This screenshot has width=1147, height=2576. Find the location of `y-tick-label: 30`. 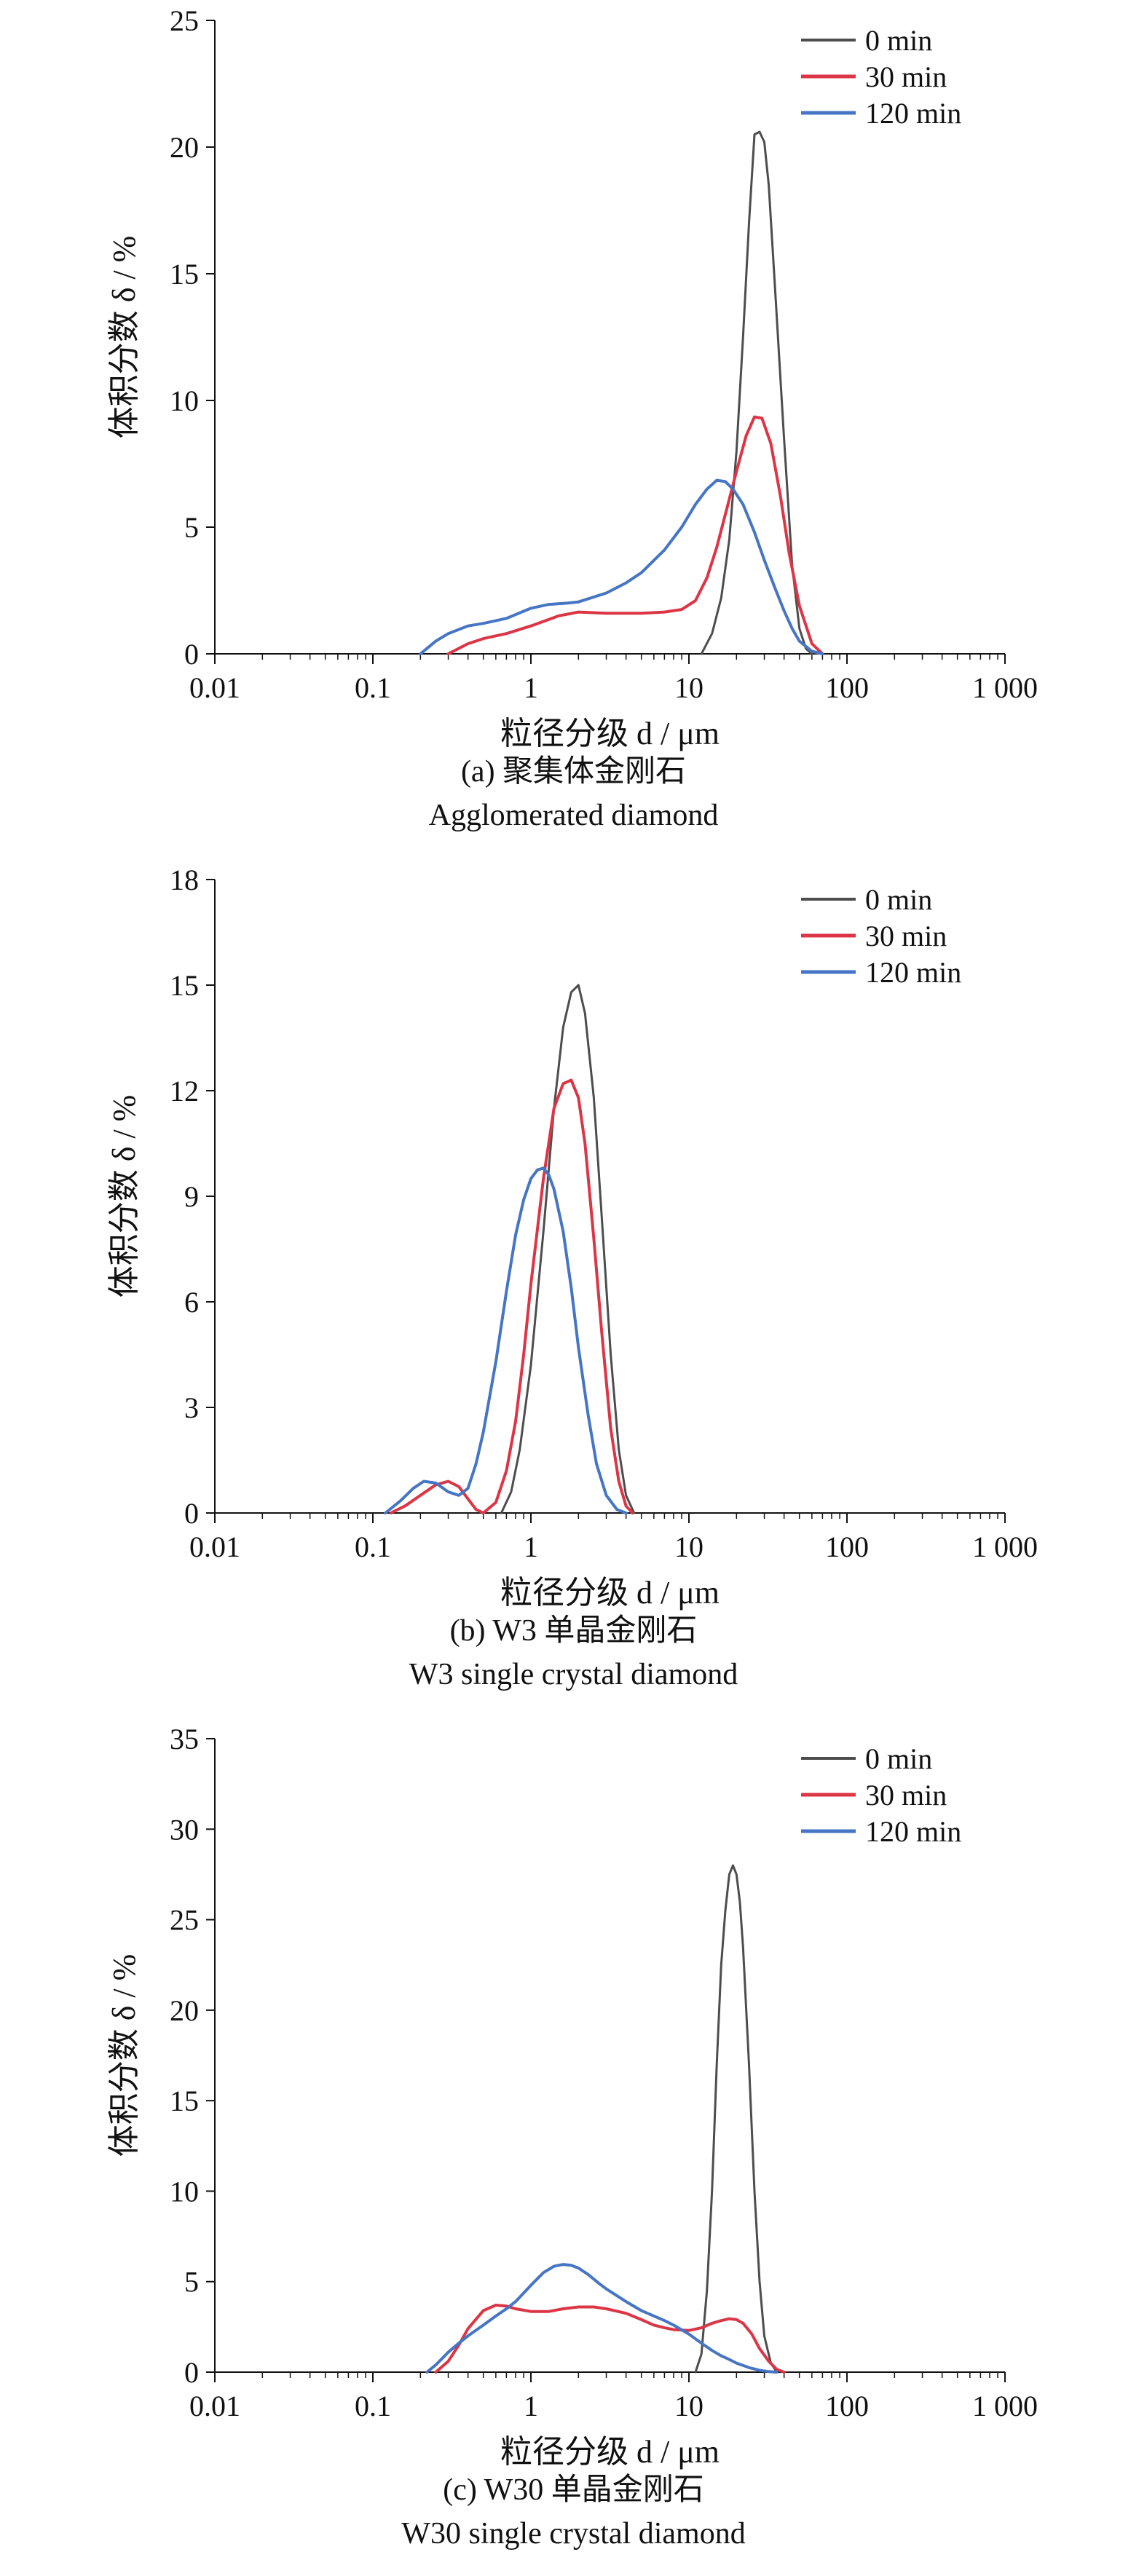

y-tick-label: 30 is located at coordinates (184, 1830).